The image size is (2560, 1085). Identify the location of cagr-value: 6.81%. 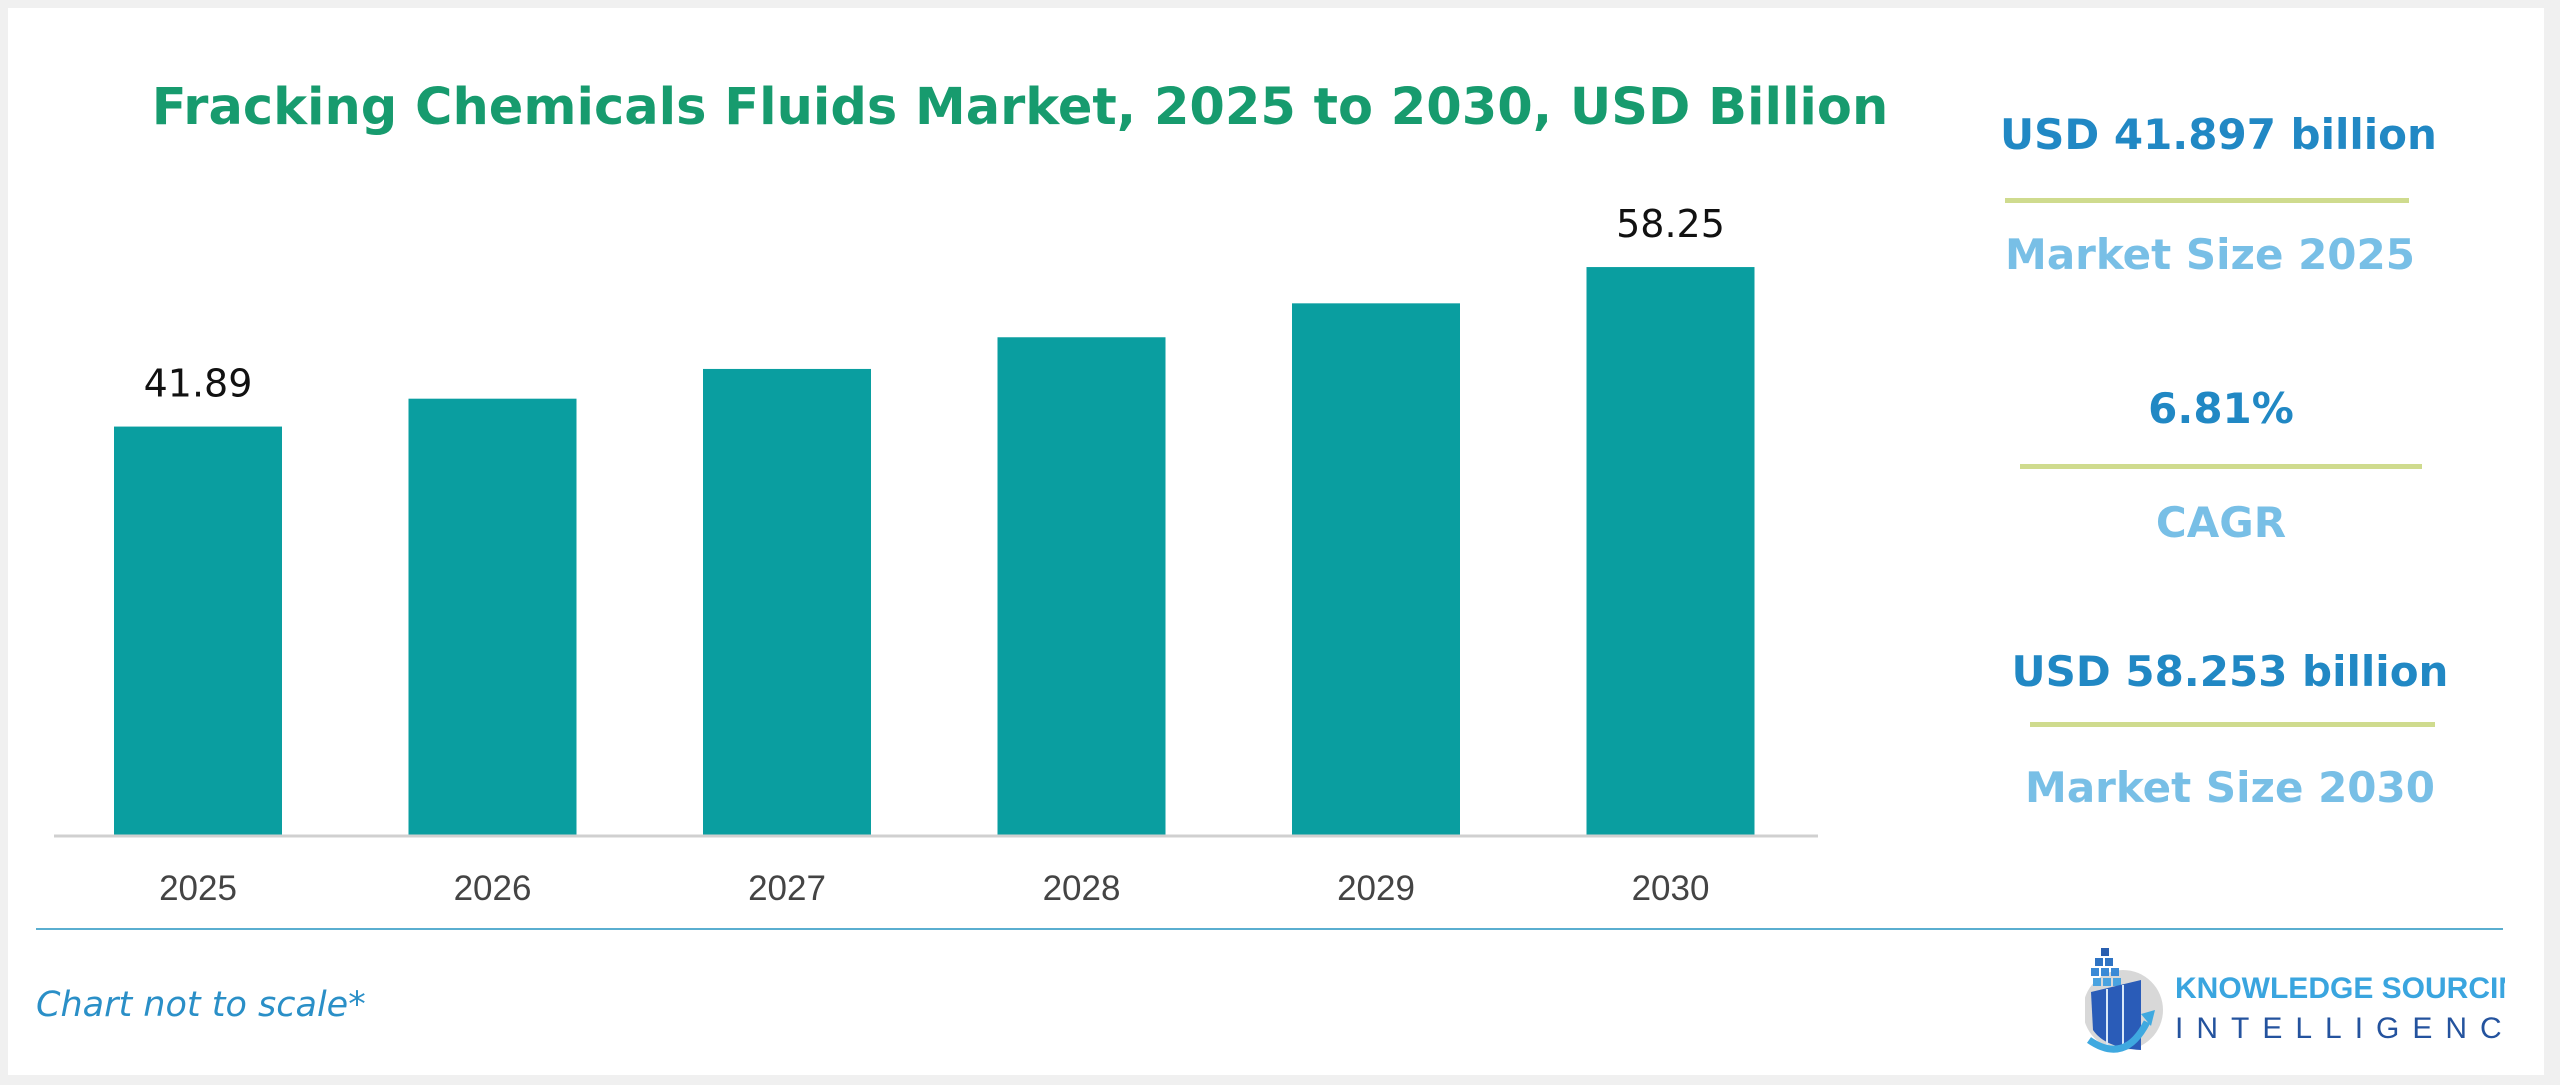
(2221, 408).